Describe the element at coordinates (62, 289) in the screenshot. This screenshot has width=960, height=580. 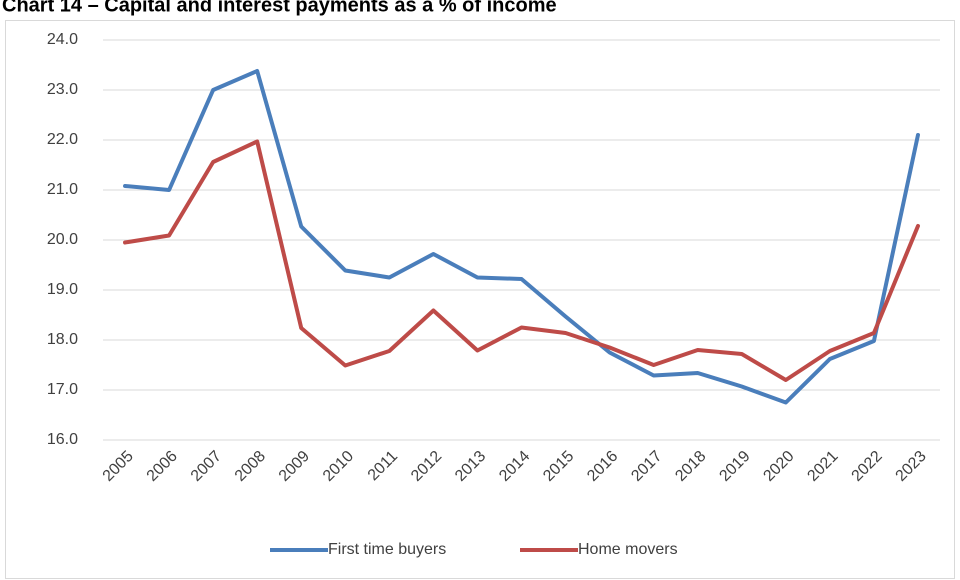
I see `y-tick-label: 19.0` at that location.